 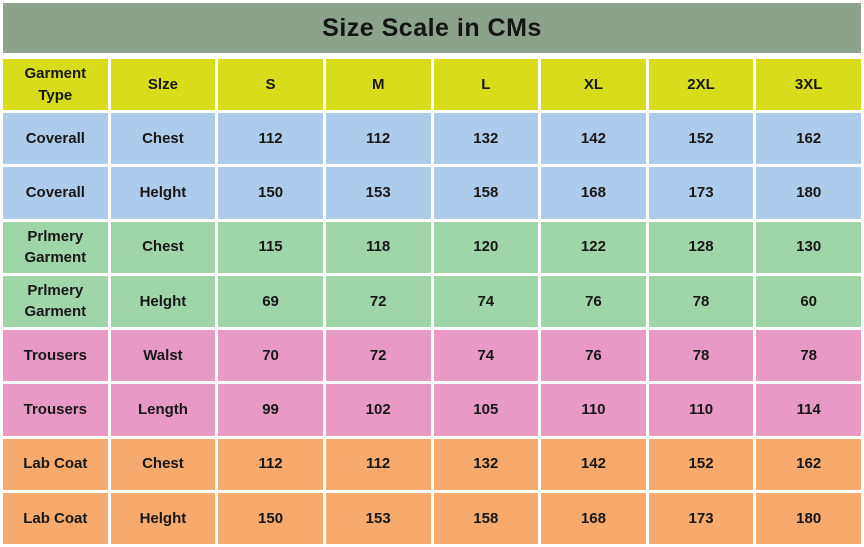 What do you see at coordinates (432, 28) in the screenshot?
I see `page-title: Size Scale in CMs` at bounding box center [432, 28].